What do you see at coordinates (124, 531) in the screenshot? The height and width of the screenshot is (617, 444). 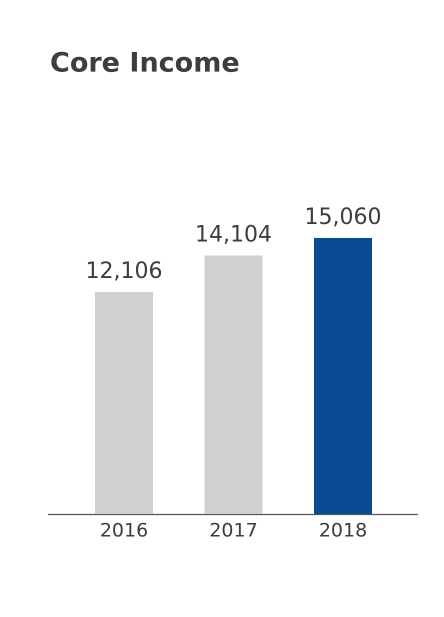 I see `x-tick-label: 2016` at bounding box center [124, 531].